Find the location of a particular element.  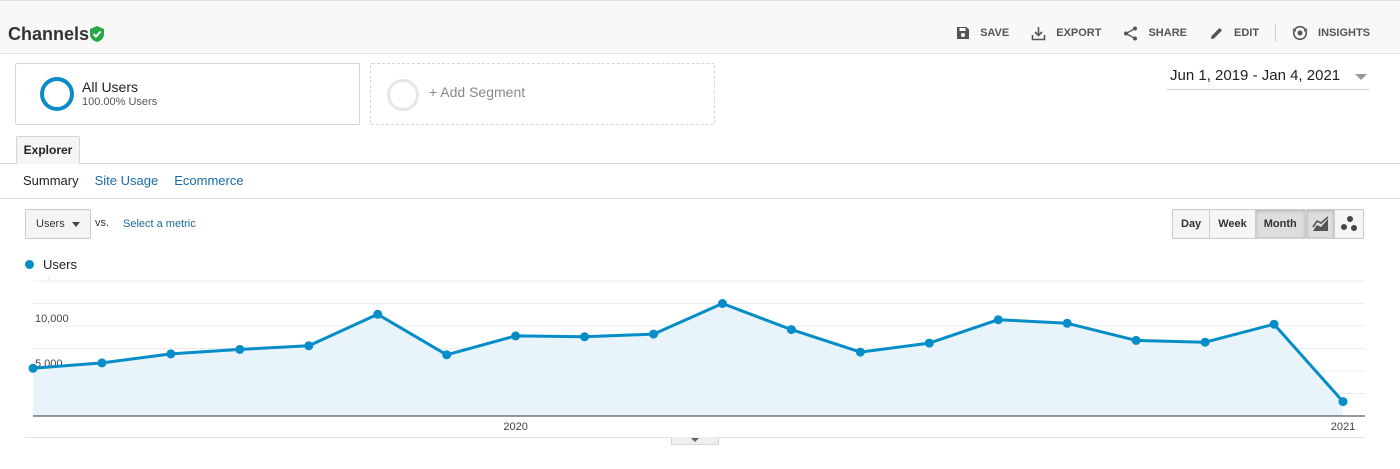

page-title: Channels is located at coordinates (49, 34).